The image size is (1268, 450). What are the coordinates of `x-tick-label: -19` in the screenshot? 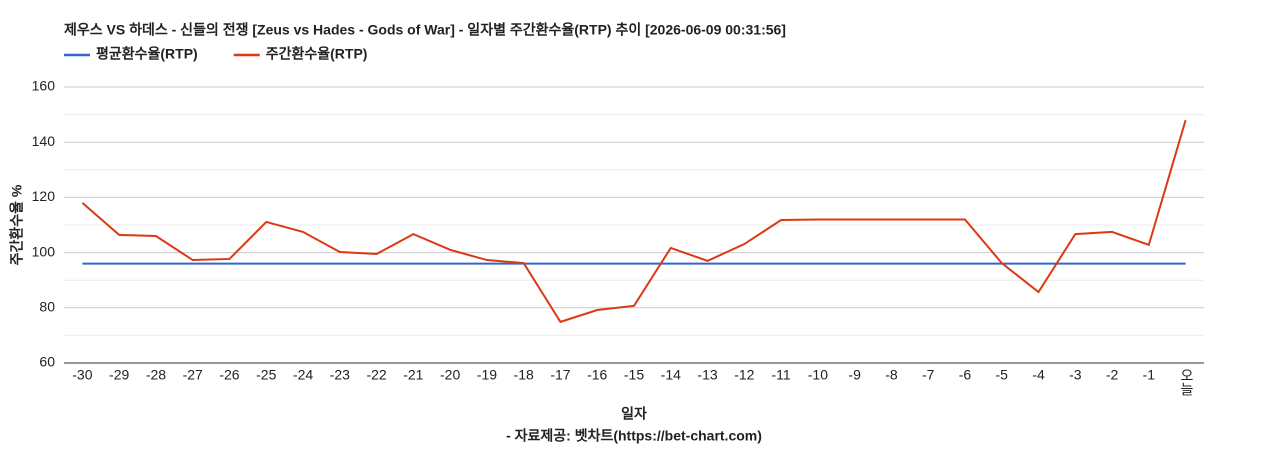 It's located at (487, 375).